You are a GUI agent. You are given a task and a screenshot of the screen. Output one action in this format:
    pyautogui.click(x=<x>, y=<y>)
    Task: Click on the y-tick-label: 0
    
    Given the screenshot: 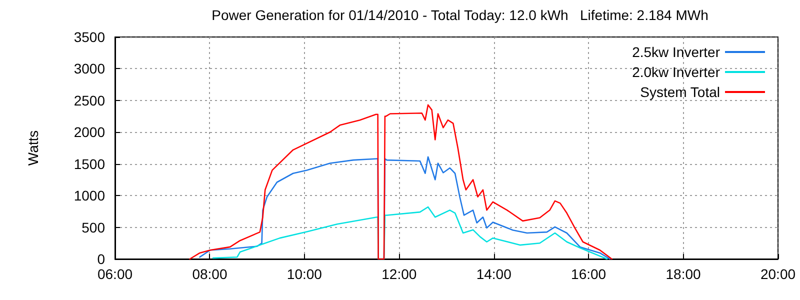 What is the action you would take?
    pyautogui.click(x=101, y=259)
    